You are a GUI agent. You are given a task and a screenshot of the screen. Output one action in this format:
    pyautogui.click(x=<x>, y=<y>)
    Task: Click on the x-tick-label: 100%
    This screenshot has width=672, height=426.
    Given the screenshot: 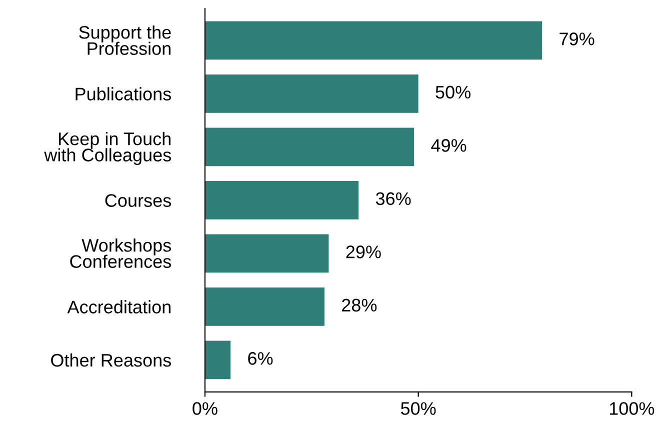 What is the action you would take?
    pyautogui.click(x=632, y=408)
    